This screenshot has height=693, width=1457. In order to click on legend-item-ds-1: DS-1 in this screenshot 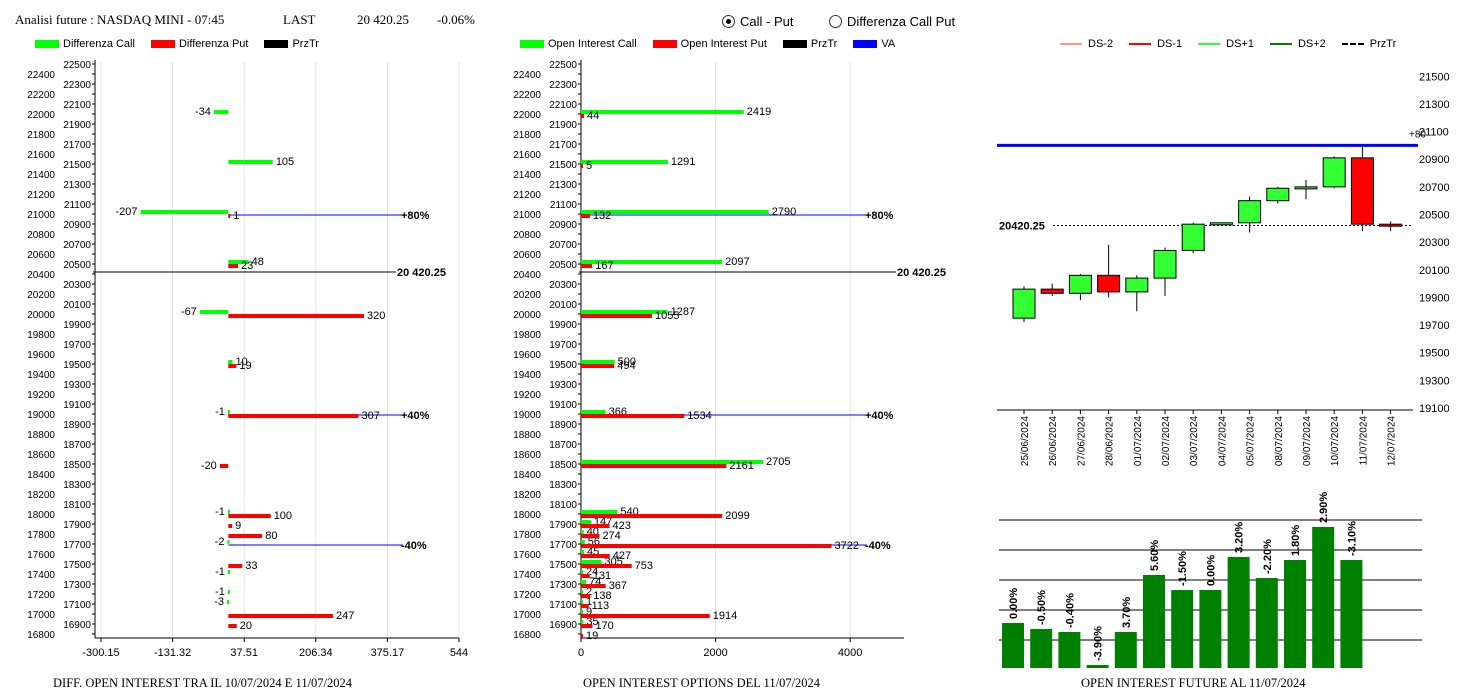, I will do `click(1155, 44)`.